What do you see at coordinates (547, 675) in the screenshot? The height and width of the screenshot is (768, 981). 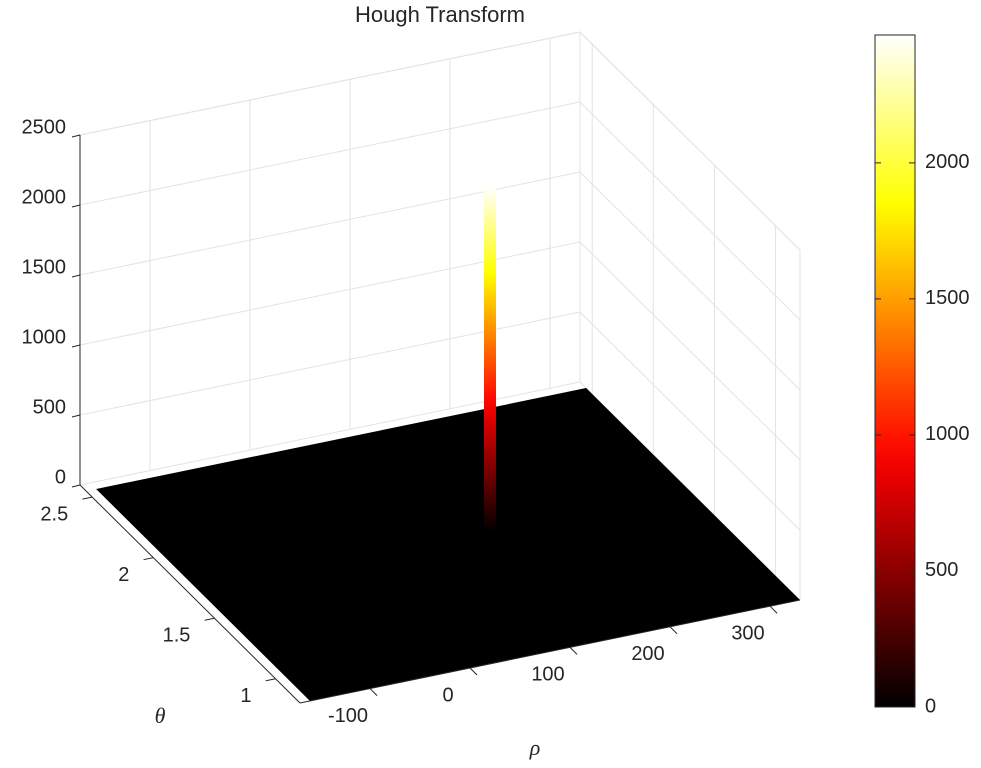 I see `x-tick-label: 100` at bounding box center [547, 675].